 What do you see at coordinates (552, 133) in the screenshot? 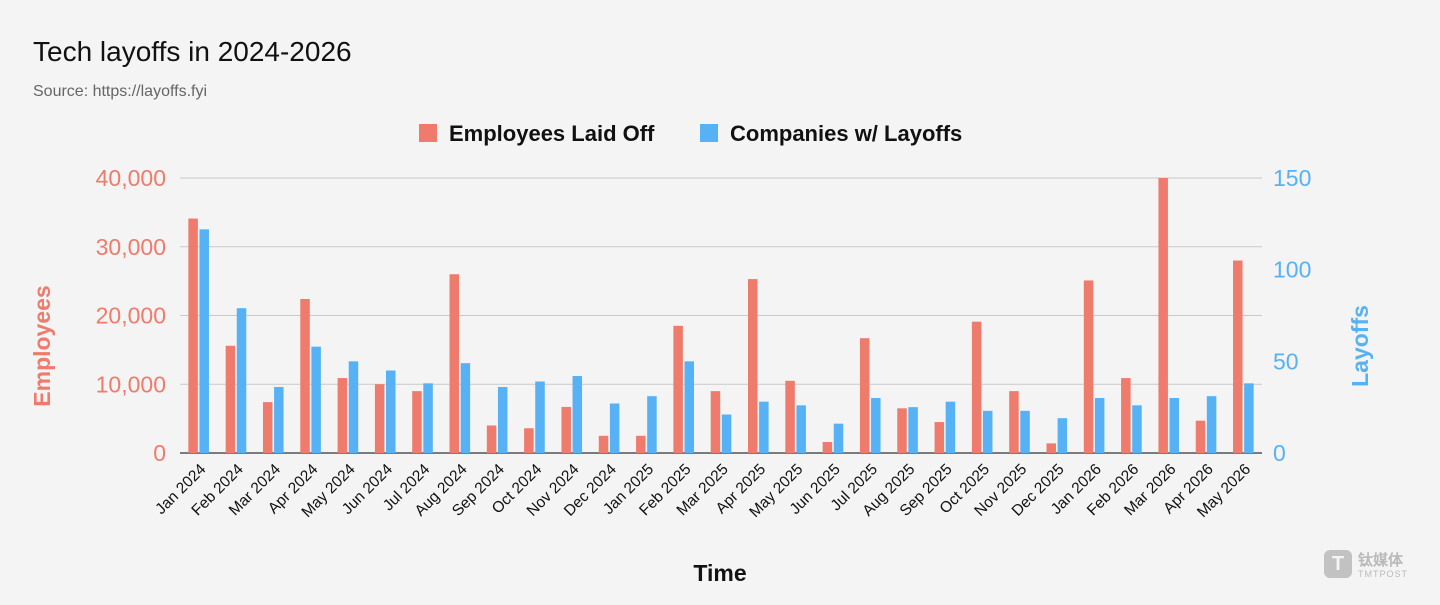
I see `legend-label-employees: Employees Laid Off` at bounding box center [552, 133].